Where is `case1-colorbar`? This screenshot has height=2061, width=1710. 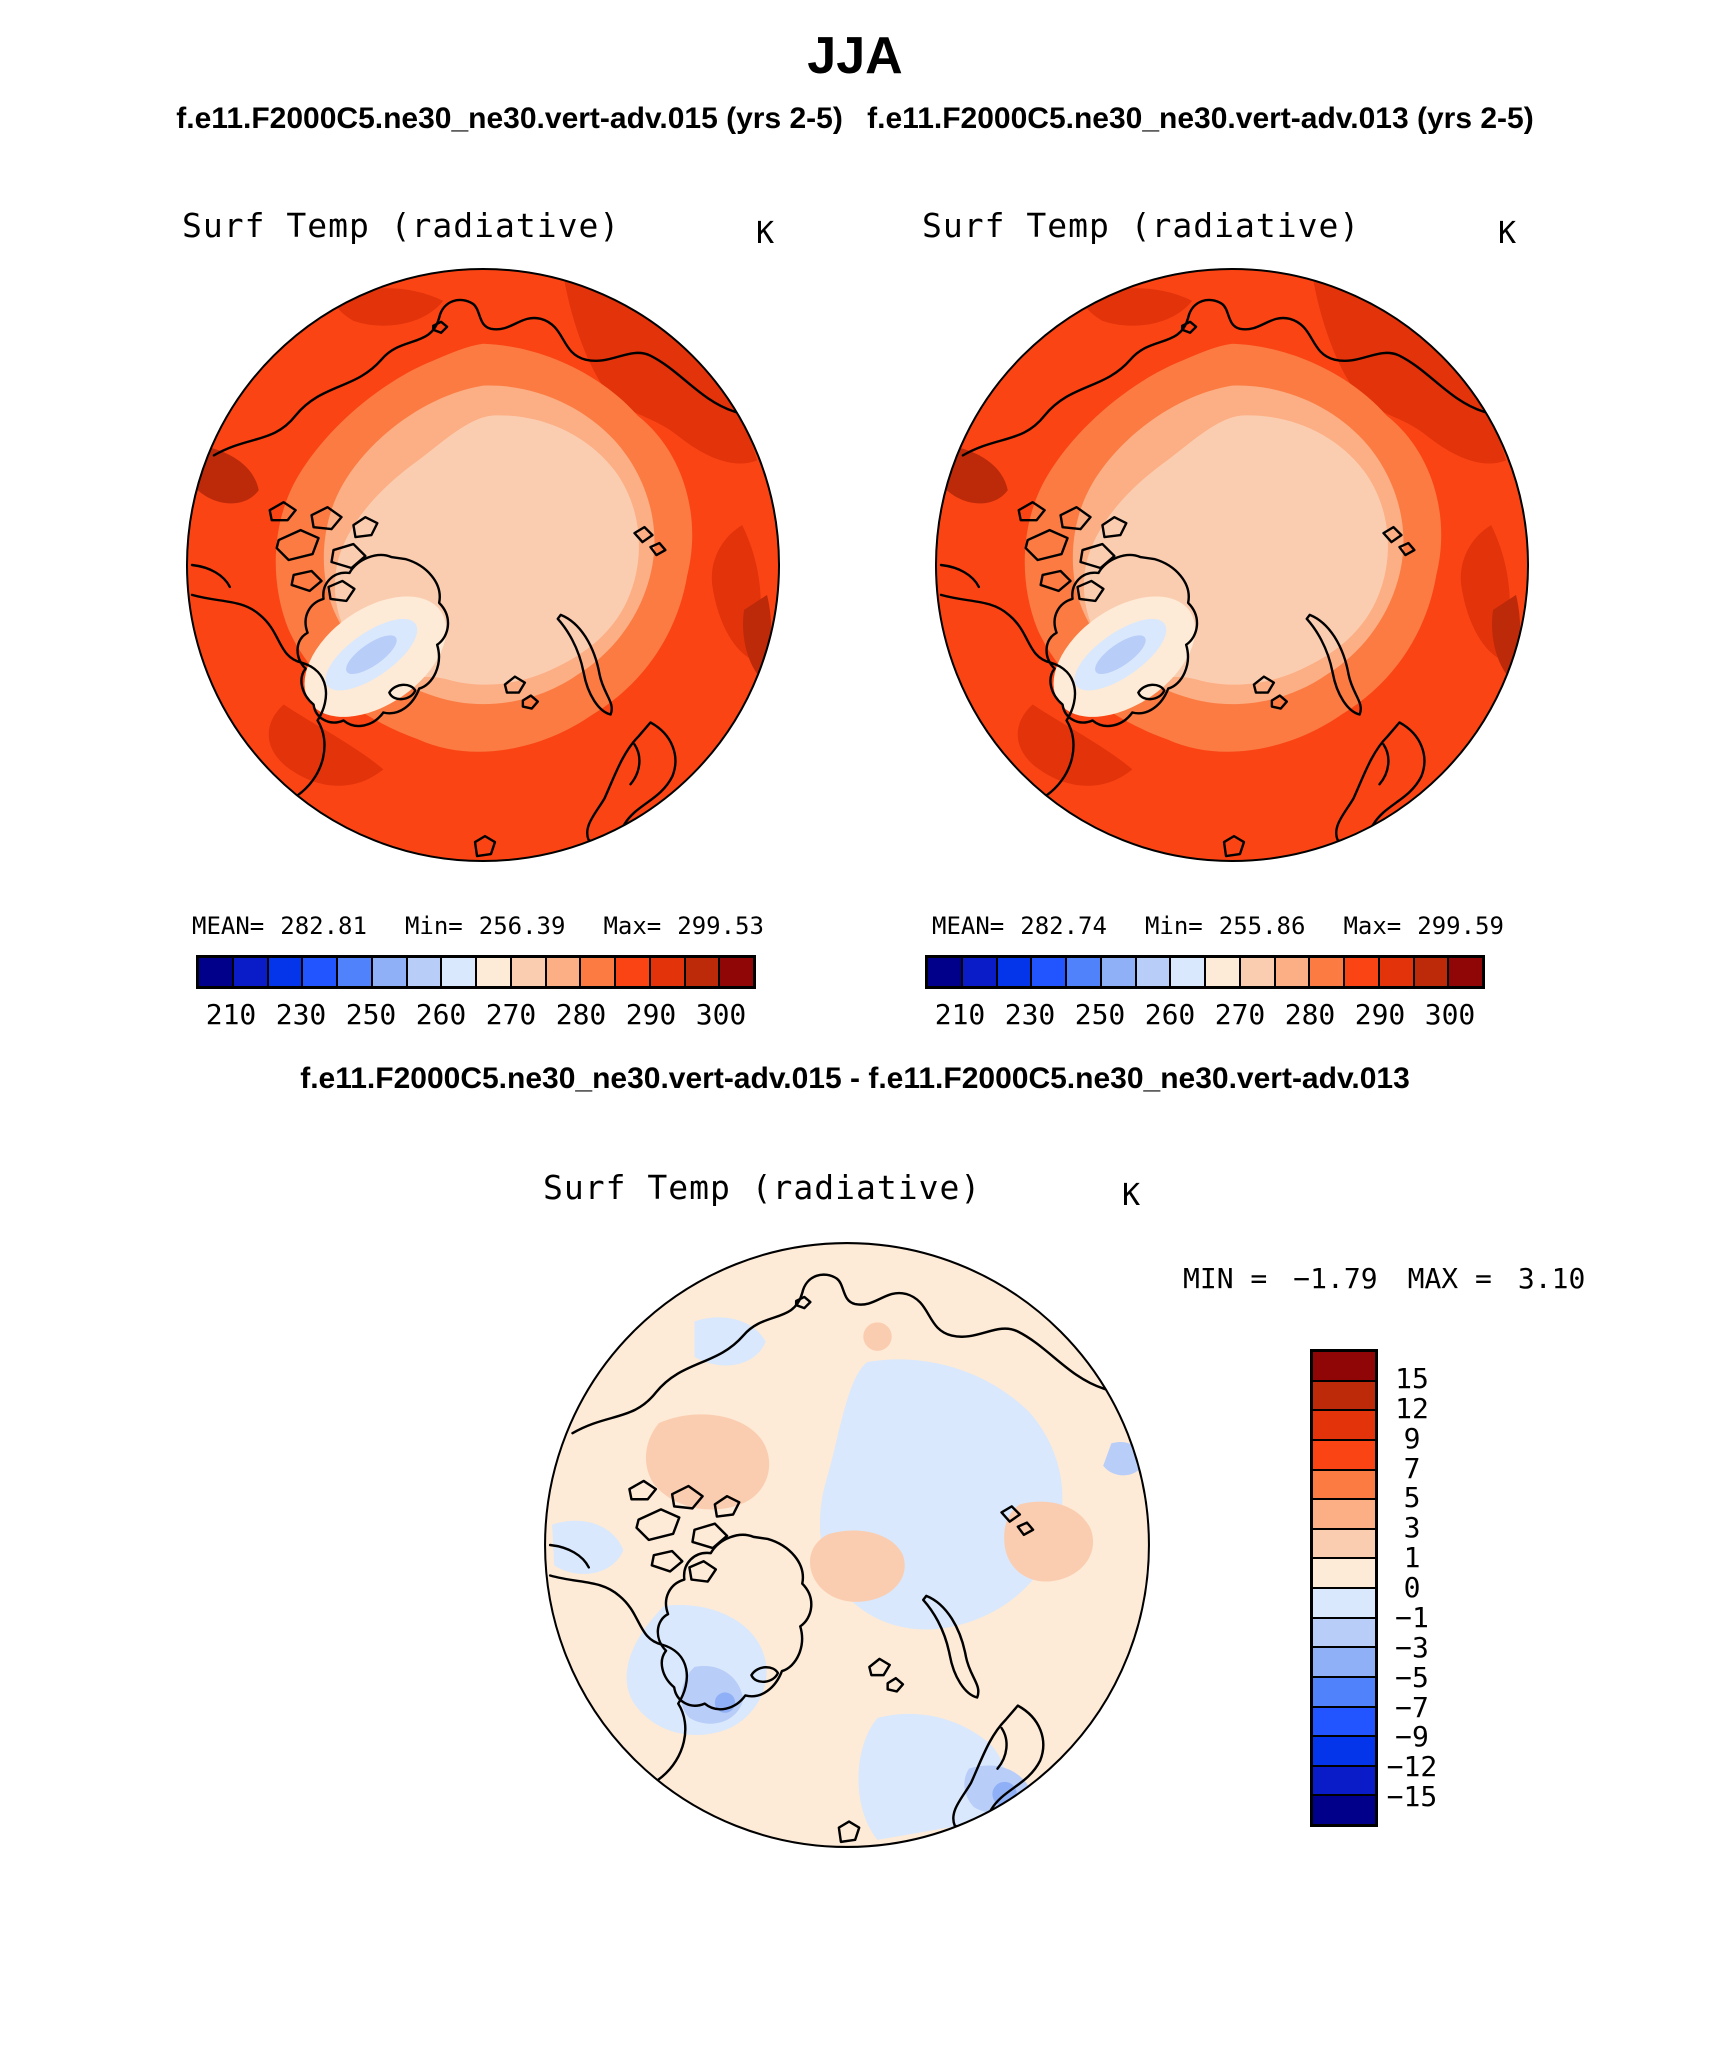 case1-colorbar is located at coordinates (476, 972).